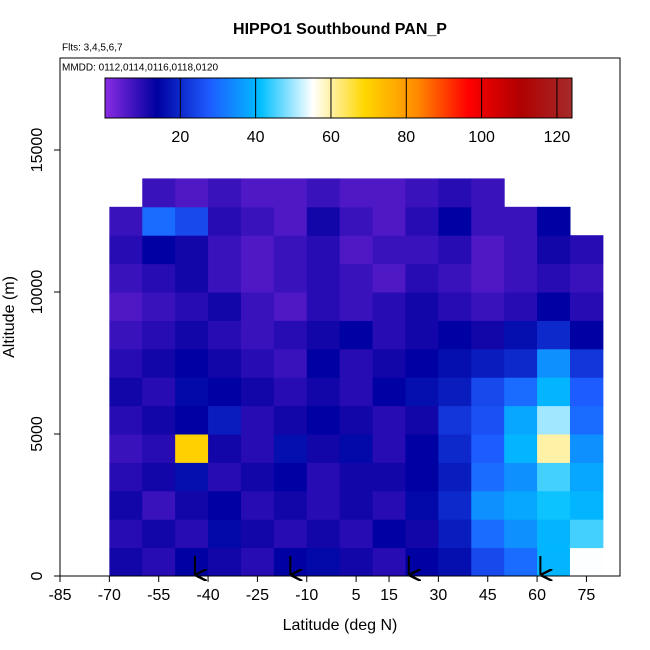  I want to click on x-tick-label: 15, so click(389, 595).